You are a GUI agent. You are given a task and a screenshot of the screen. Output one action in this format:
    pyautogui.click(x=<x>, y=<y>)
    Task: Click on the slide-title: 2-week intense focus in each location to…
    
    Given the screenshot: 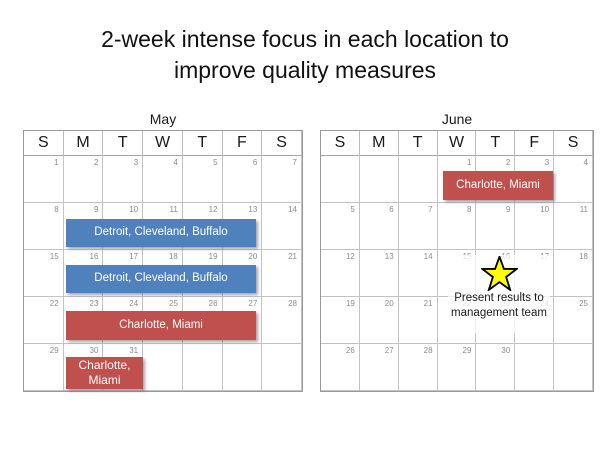 What is the action you would take?
    pyautogui.click(x=305, y=54)
    